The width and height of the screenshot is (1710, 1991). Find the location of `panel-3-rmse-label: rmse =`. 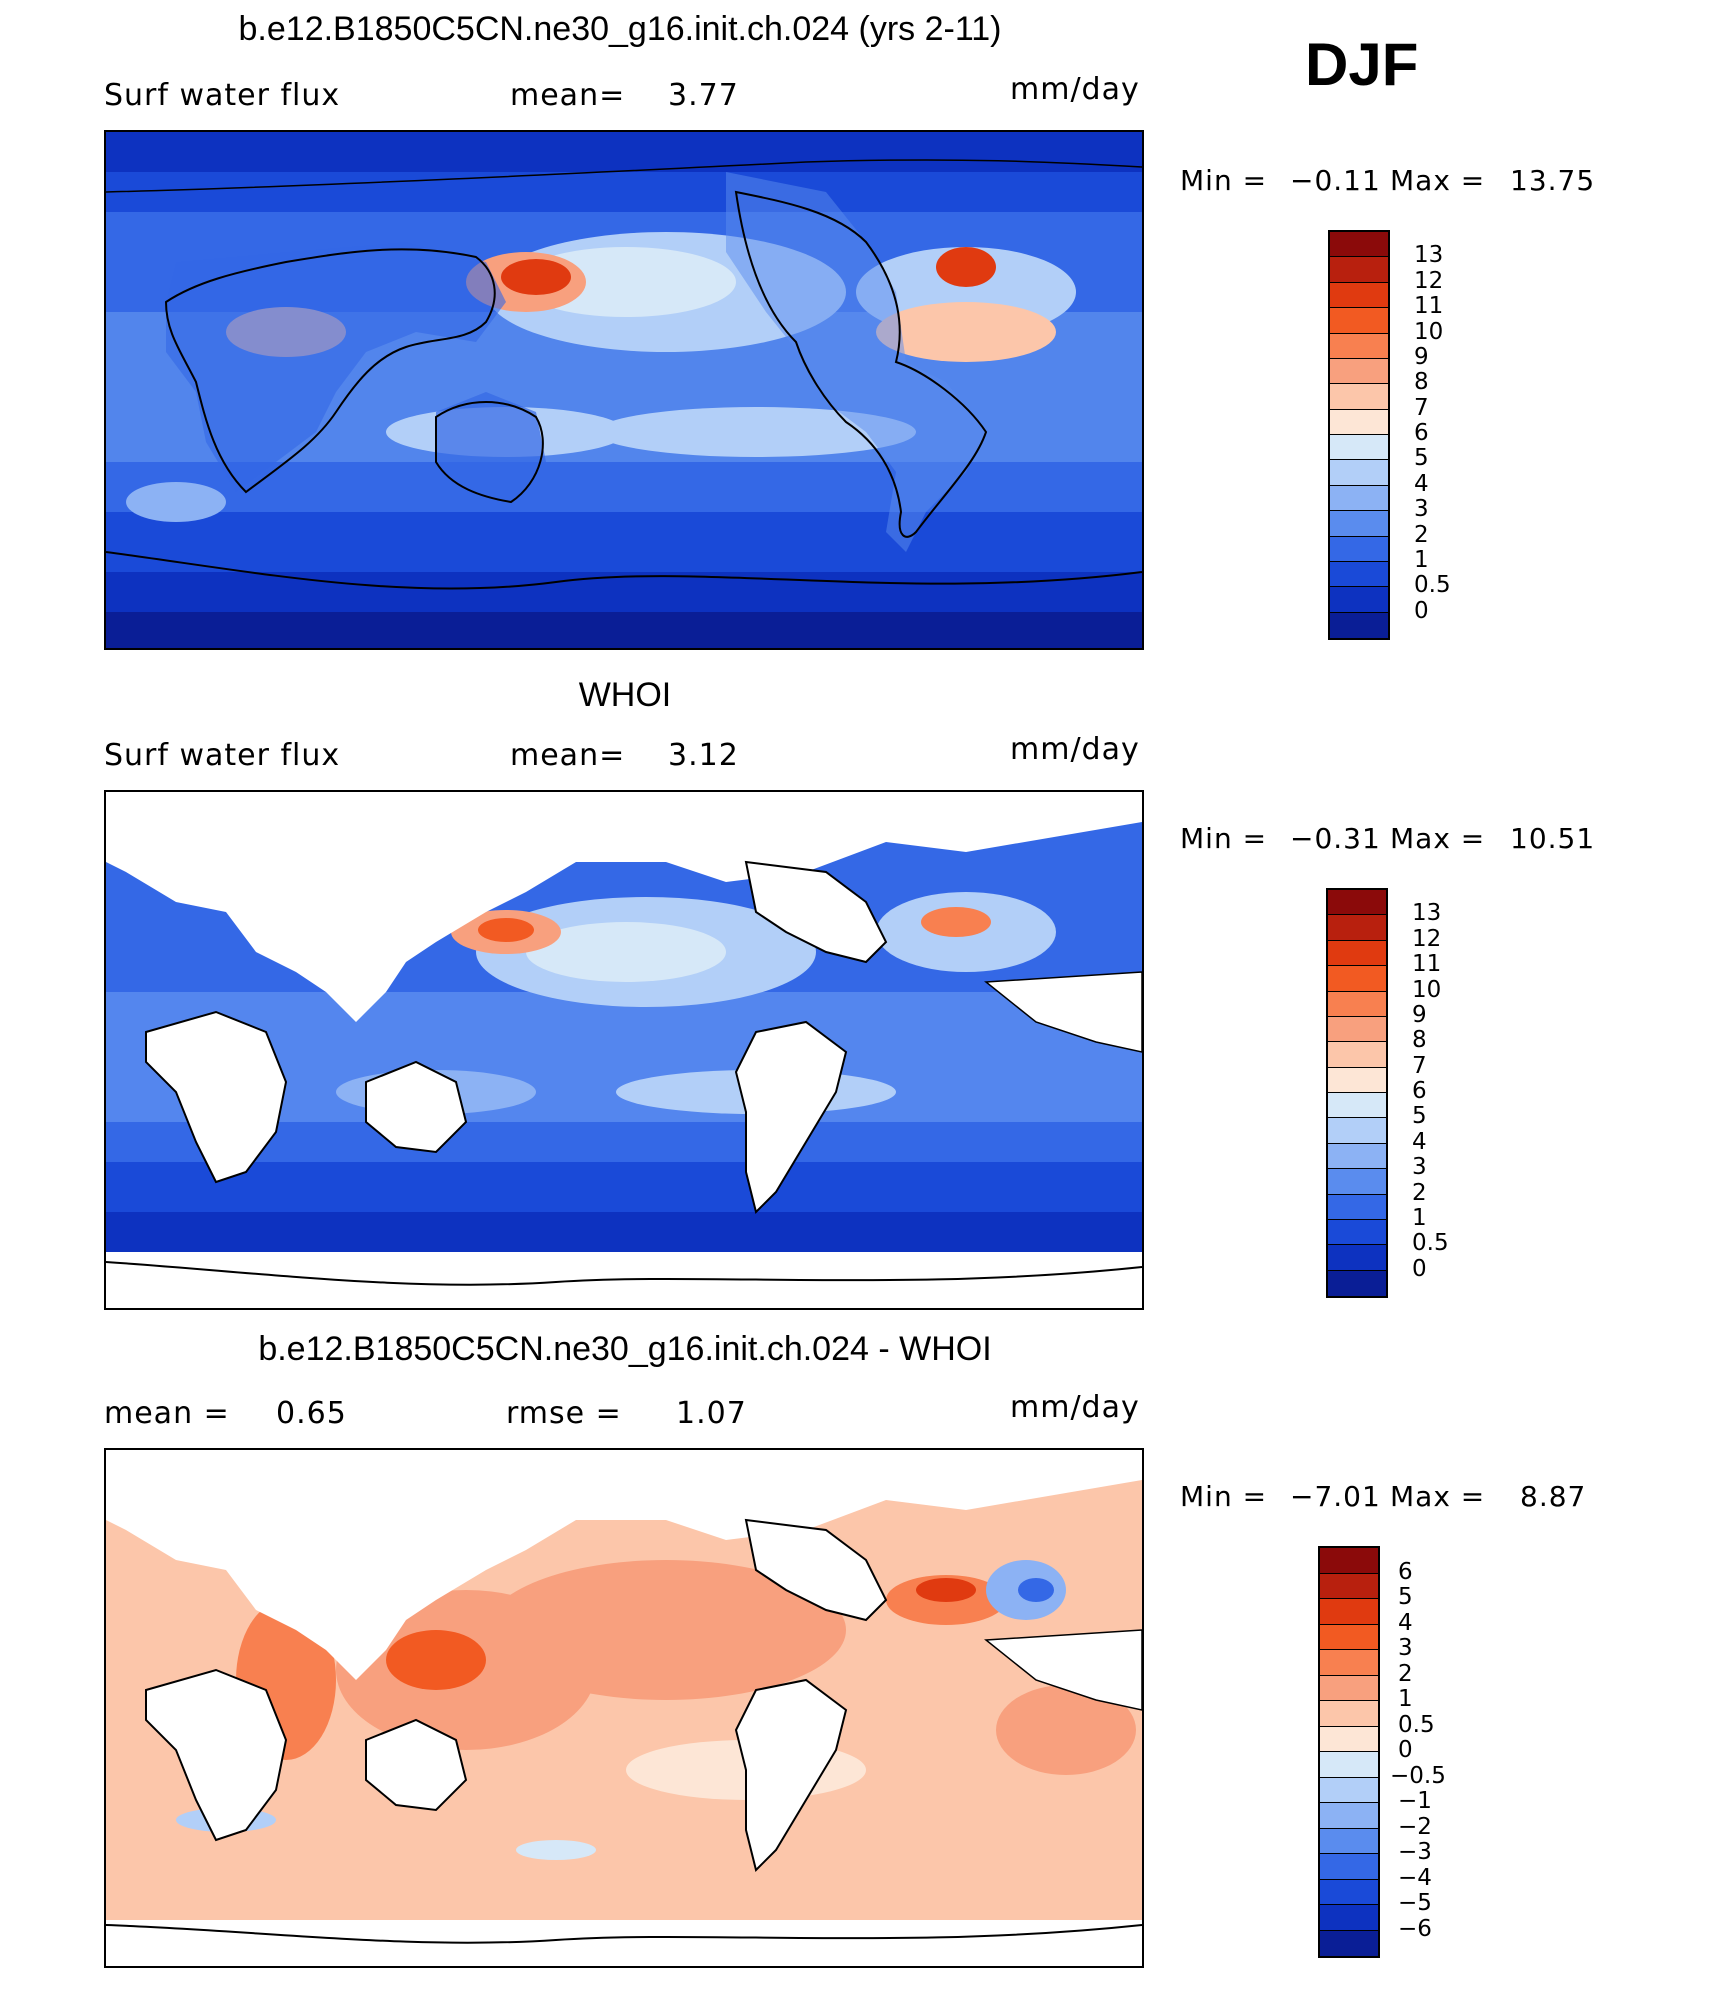

panel-3-rmse-label: rmse = is located at coordinates (564, 1413).